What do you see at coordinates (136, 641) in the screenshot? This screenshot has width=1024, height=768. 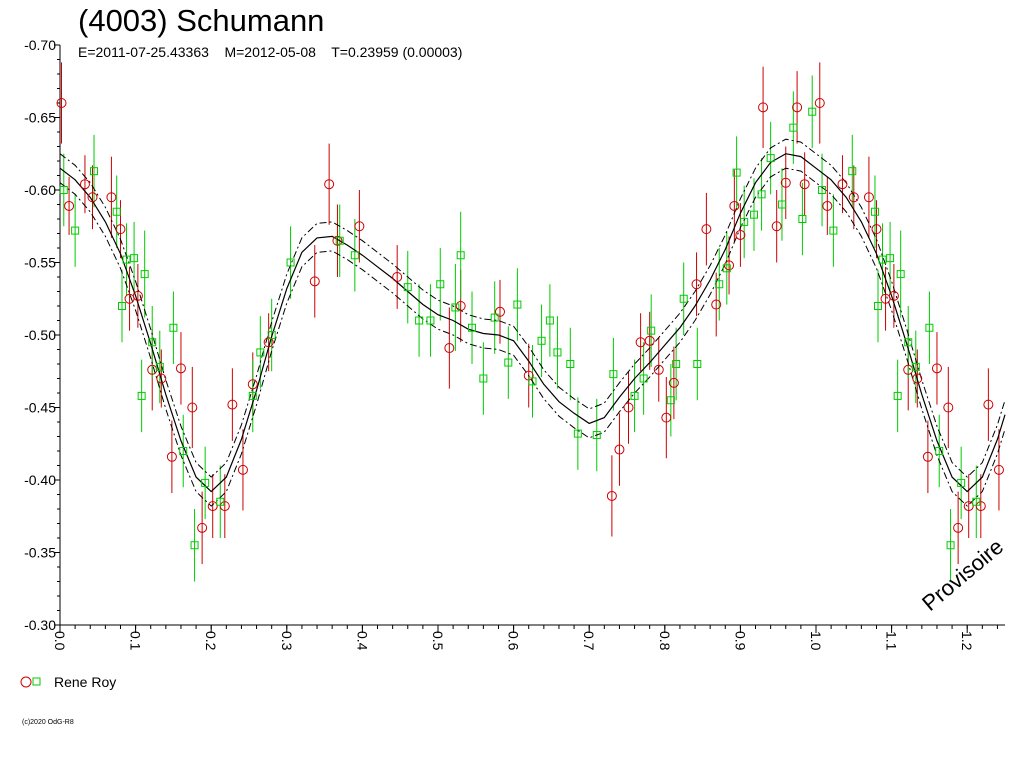 I see `x-tick-label: 0.1` at bounding box center [136, 641].